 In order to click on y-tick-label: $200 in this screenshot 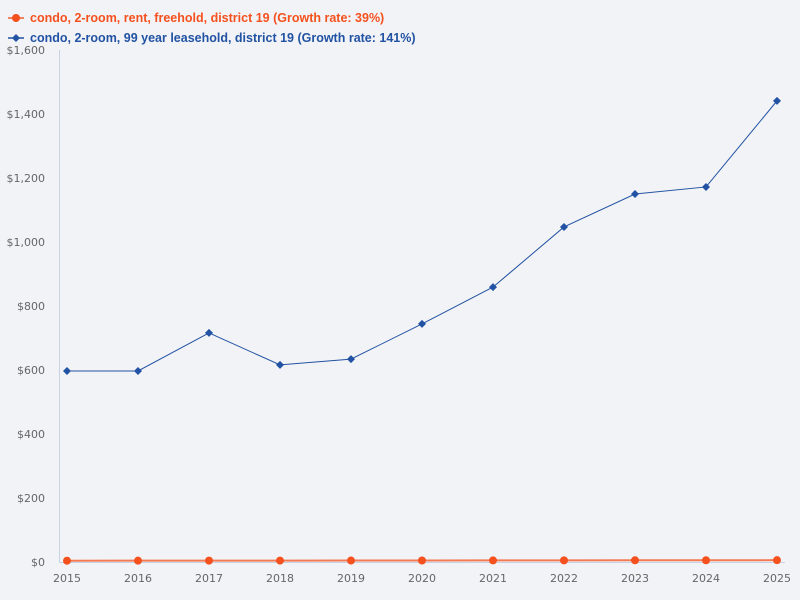, I will do `click(31, 498)`.